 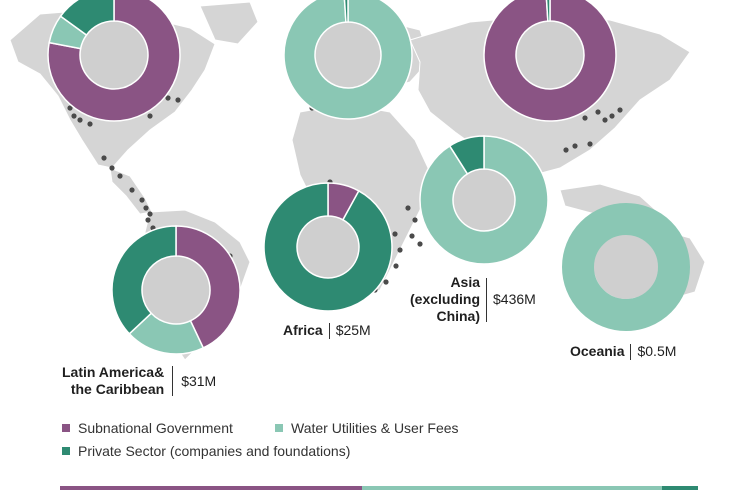 I want to click on label-oceania: Oceania $0.5M, so click(x=623, y=352).